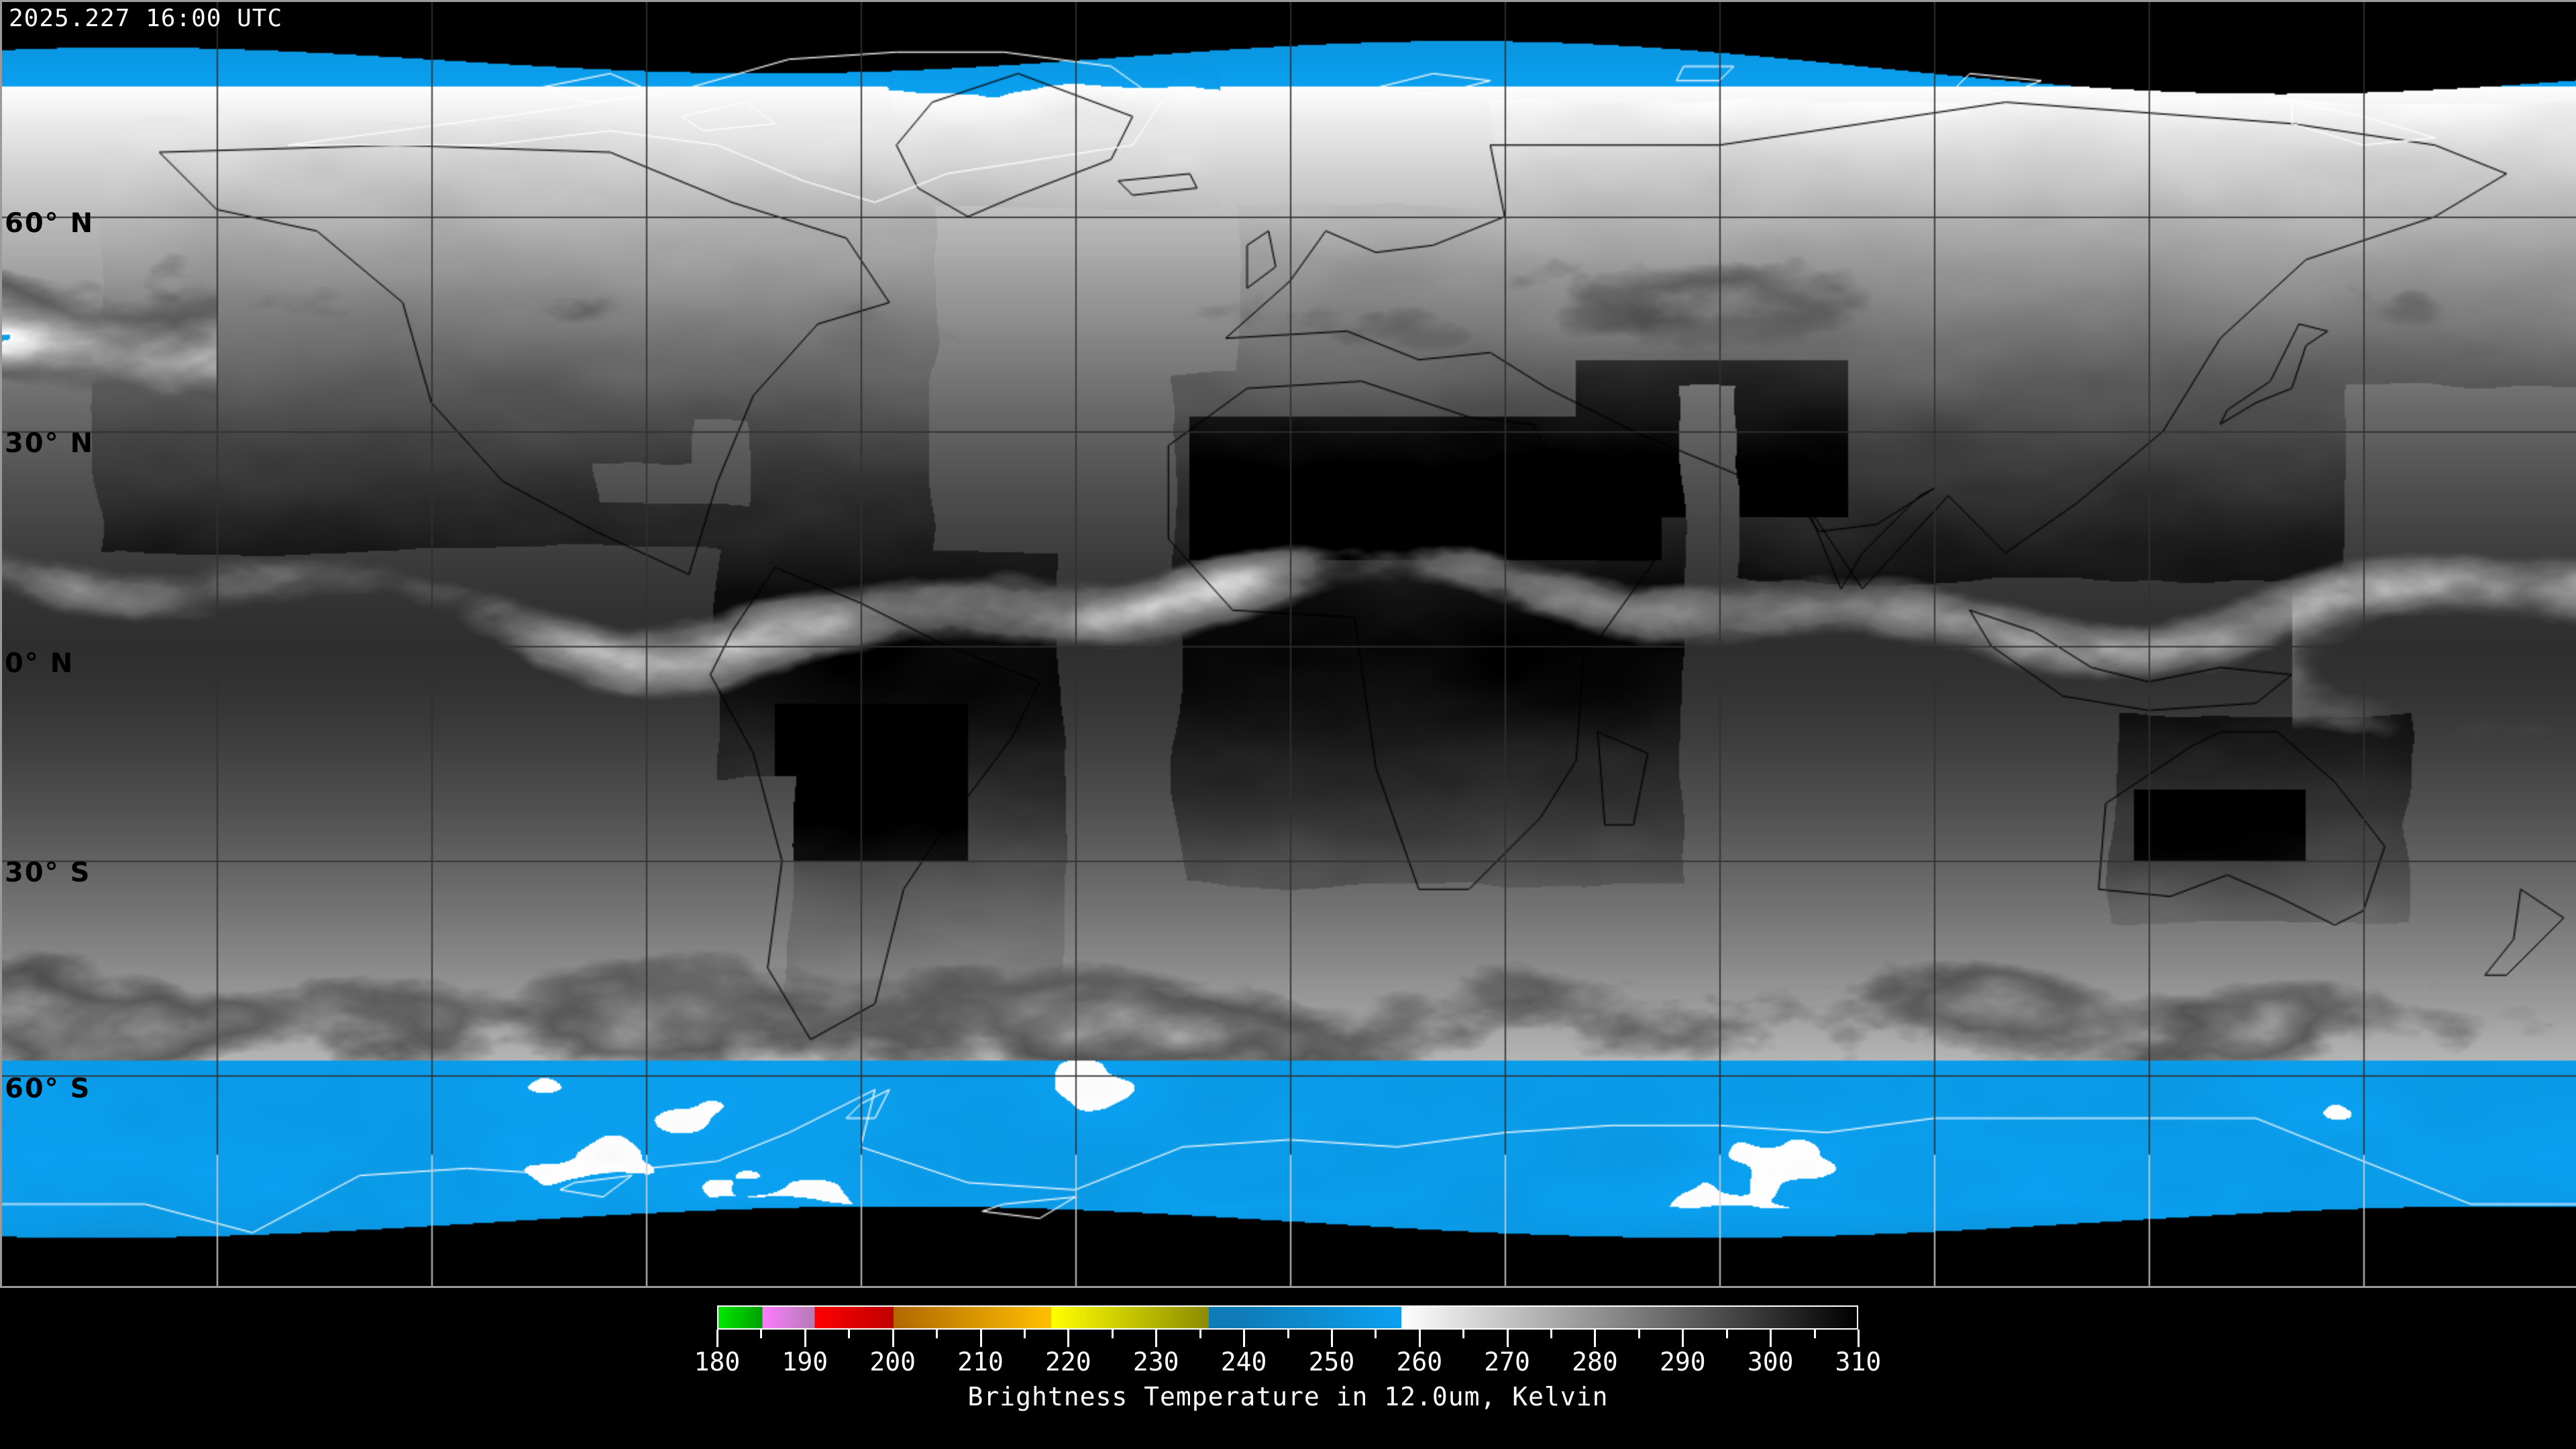 Image resolution: width=2576 pixels, height=1449 pixels. I want to click on colorbar, so click(1287, 1317).